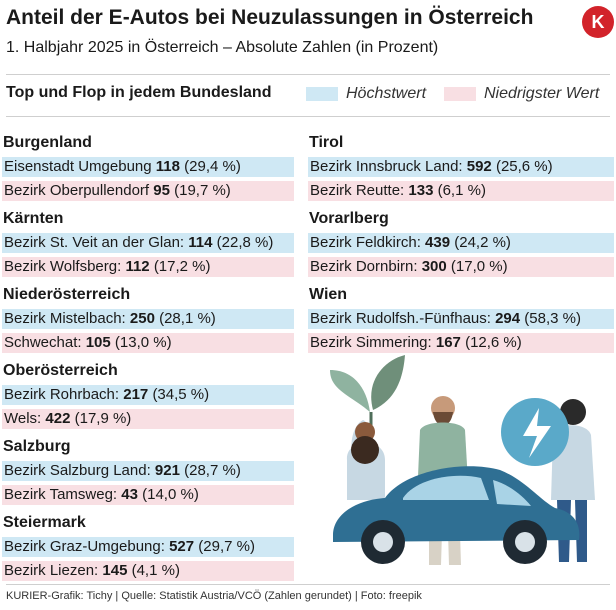 This screenshot has width=616, height=610. What do you see at coordinates (460, 94) in the screenshot?
I see `legend-low-swatch` at bounding box center [460, 94].